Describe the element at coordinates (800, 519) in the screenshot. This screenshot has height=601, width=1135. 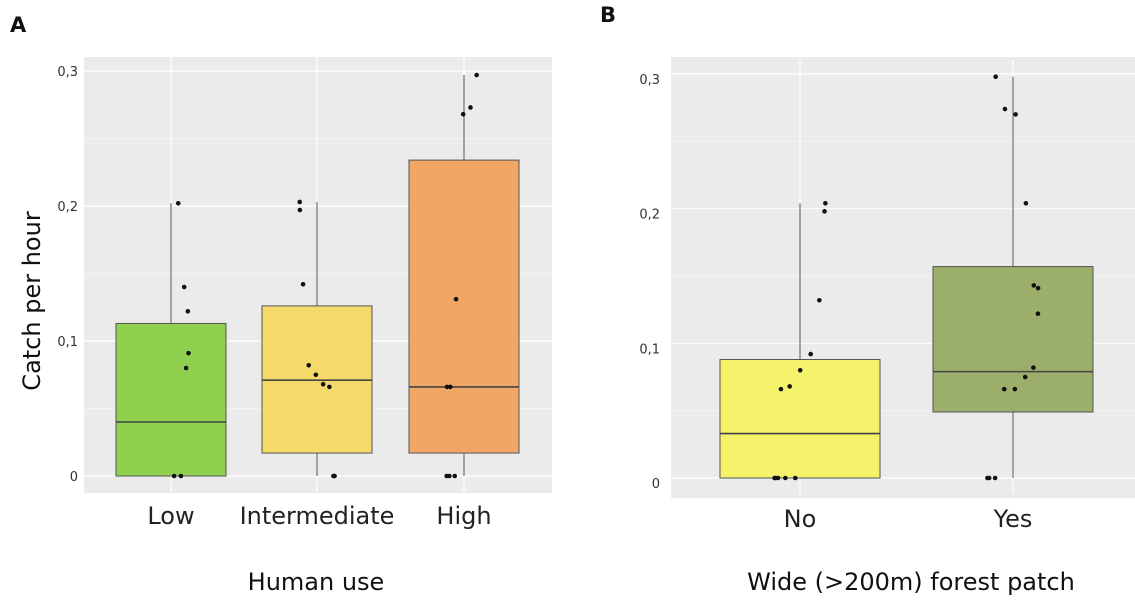
I see `panel-b-no-category-label: No` at that location.